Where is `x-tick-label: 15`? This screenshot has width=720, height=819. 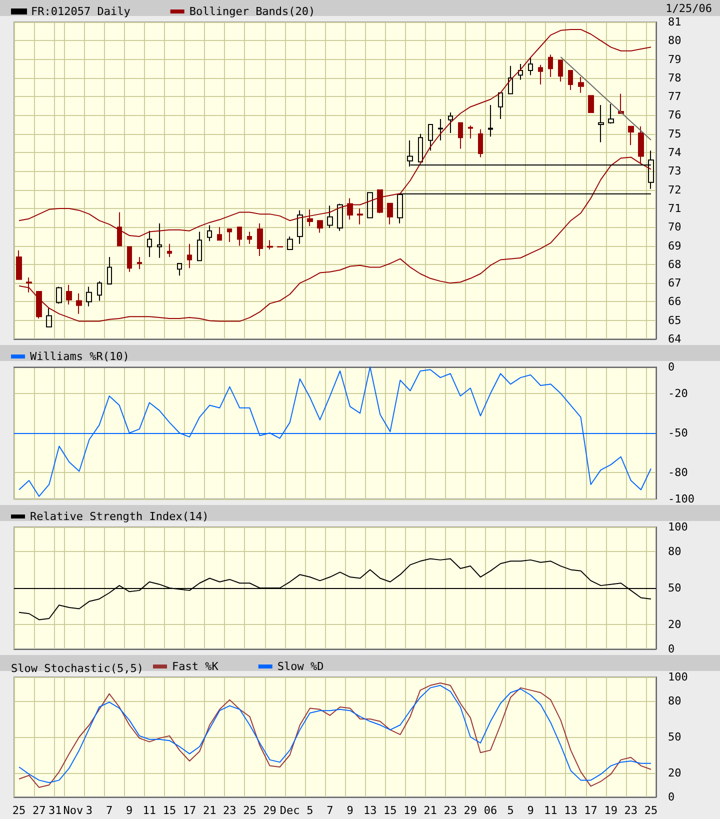
x-tick-label: 15 is located at coordinates (169, 810).